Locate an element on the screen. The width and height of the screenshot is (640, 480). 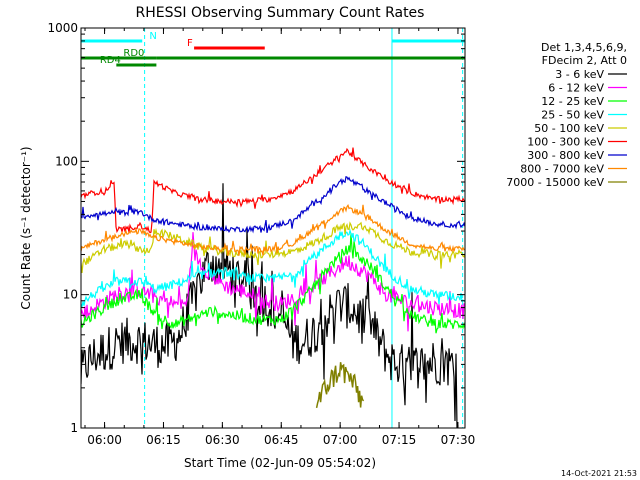
series-line-6-12kev is located at coordinates (273, 282).